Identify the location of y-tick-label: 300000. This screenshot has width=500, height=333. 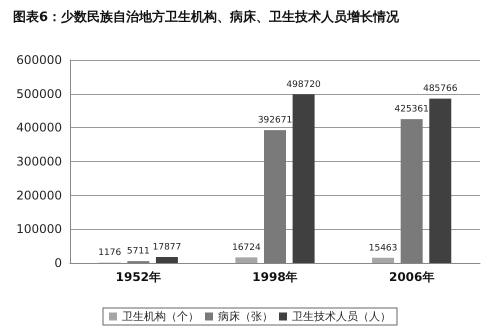
(39, 161).